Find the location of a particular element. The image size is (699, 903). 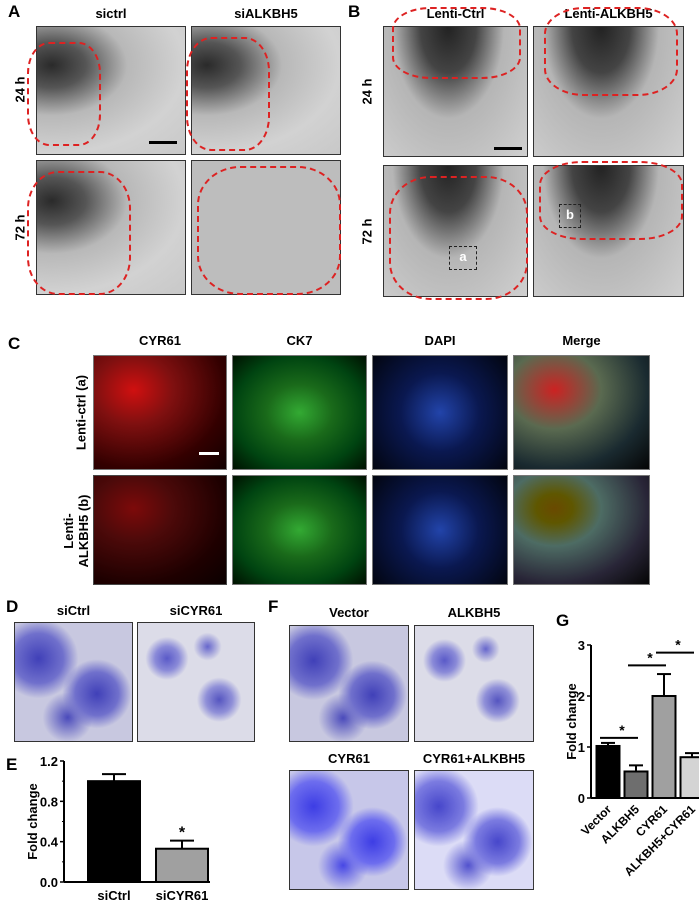

region-box-b: b is located at coordinates (570, 216).